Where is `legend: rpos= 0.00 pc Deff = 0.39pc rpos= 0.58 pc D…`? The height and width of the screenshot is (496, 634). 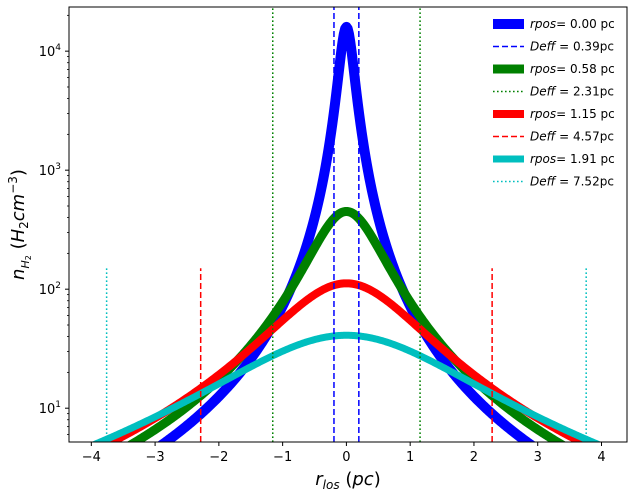
legend: rpos= 0.00 pc Deff = 0.39pc rpos= 0.58 pc D… is located at coordinates (554, 103).